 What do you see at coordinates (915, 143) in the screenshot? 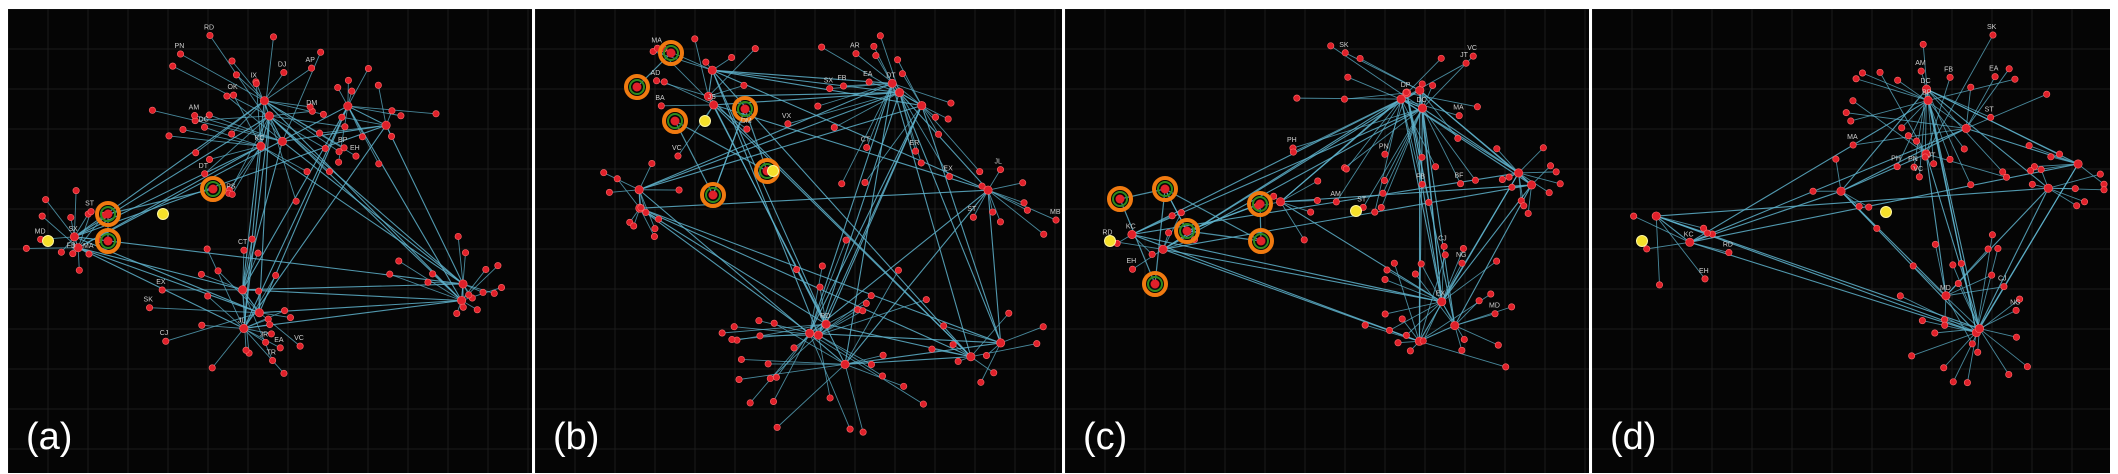
I see `node-label: ER` at bounding box center [915, 143].